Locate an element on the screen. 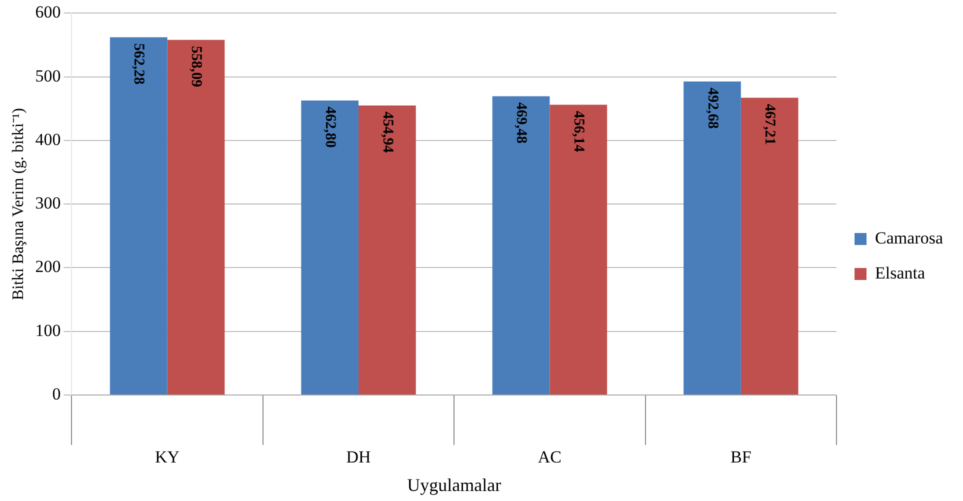  data-label: 492,68 is located at coordinates (712, 108).